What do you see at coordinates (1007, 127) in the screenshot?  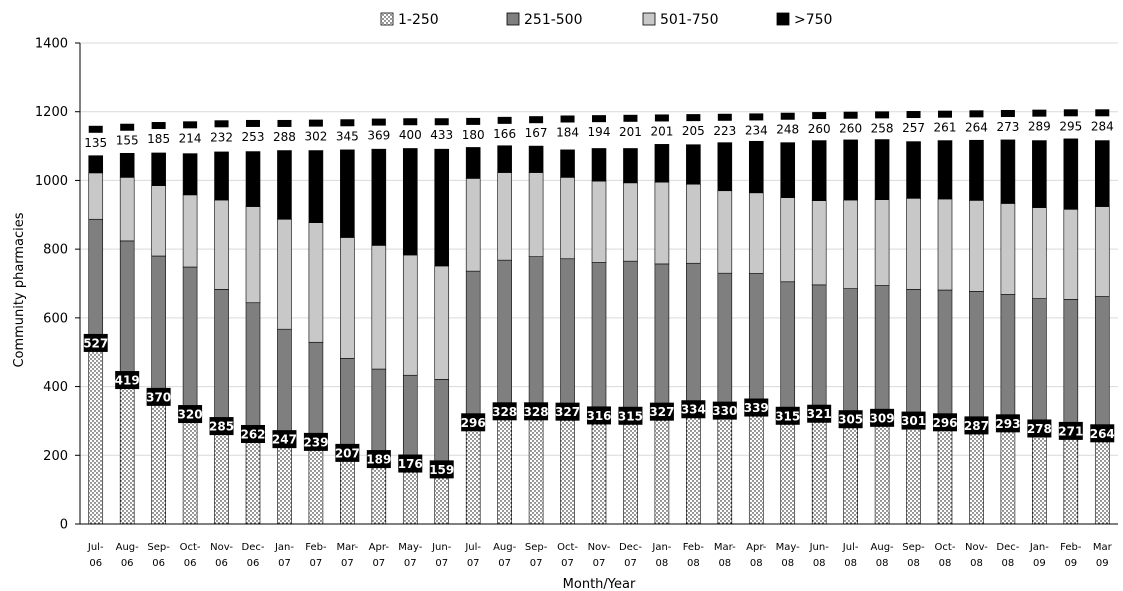 I see `top-data-label: 273` at bounding box center [1007, 127].